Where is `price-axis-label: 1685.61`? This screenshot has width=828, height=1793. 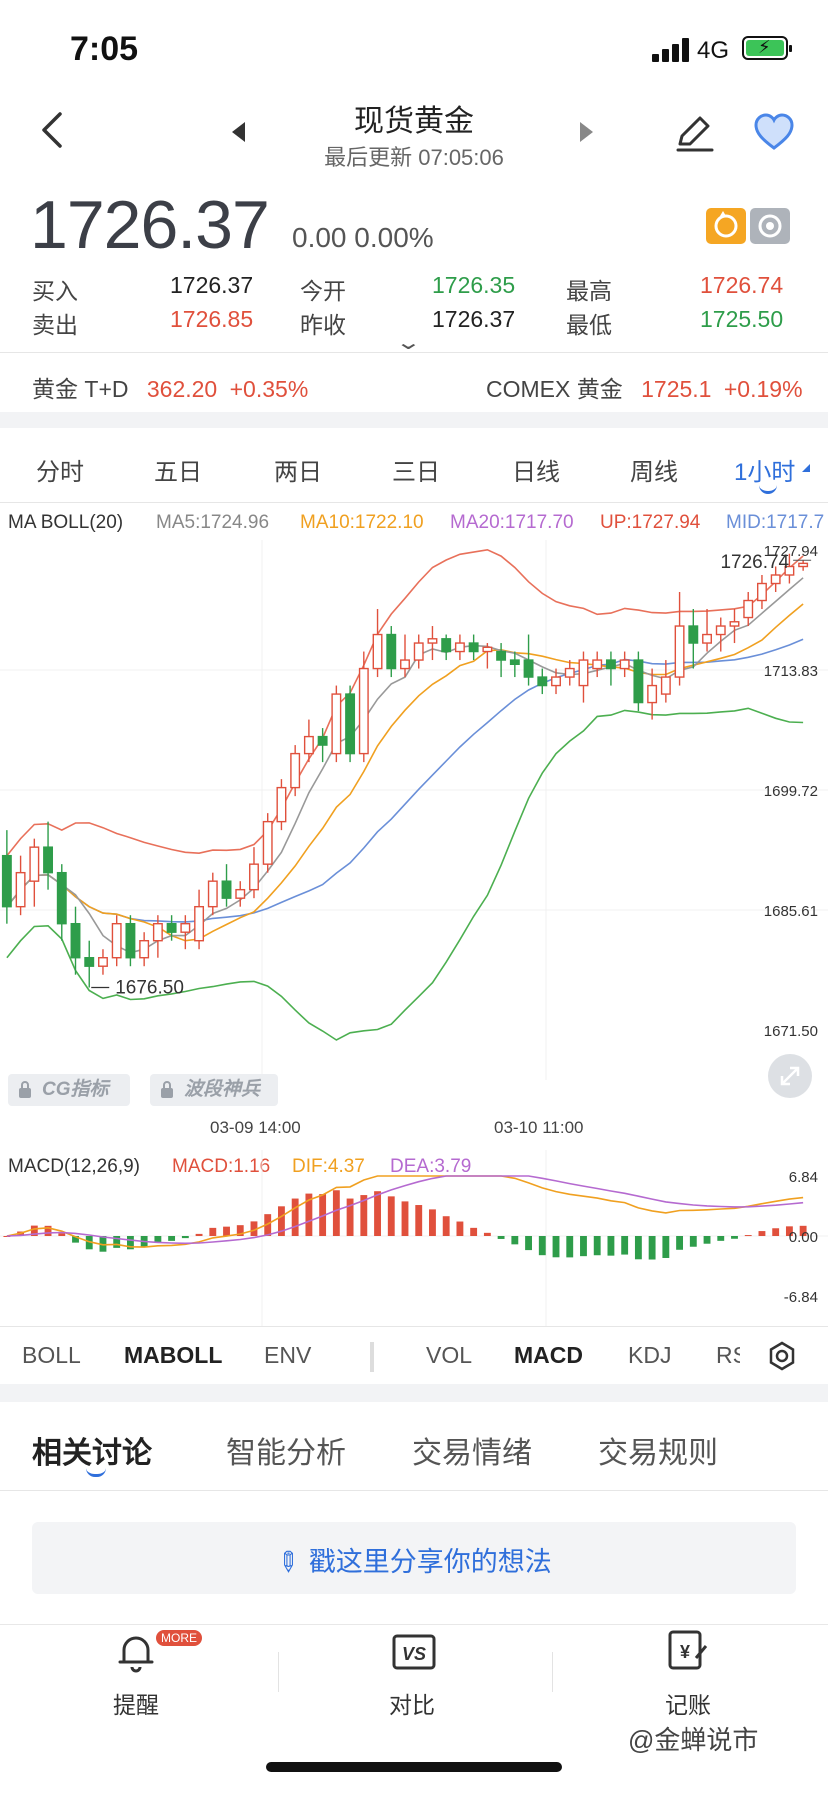
price-axis-label: 1685.61 is located at coordinates (791, 911).